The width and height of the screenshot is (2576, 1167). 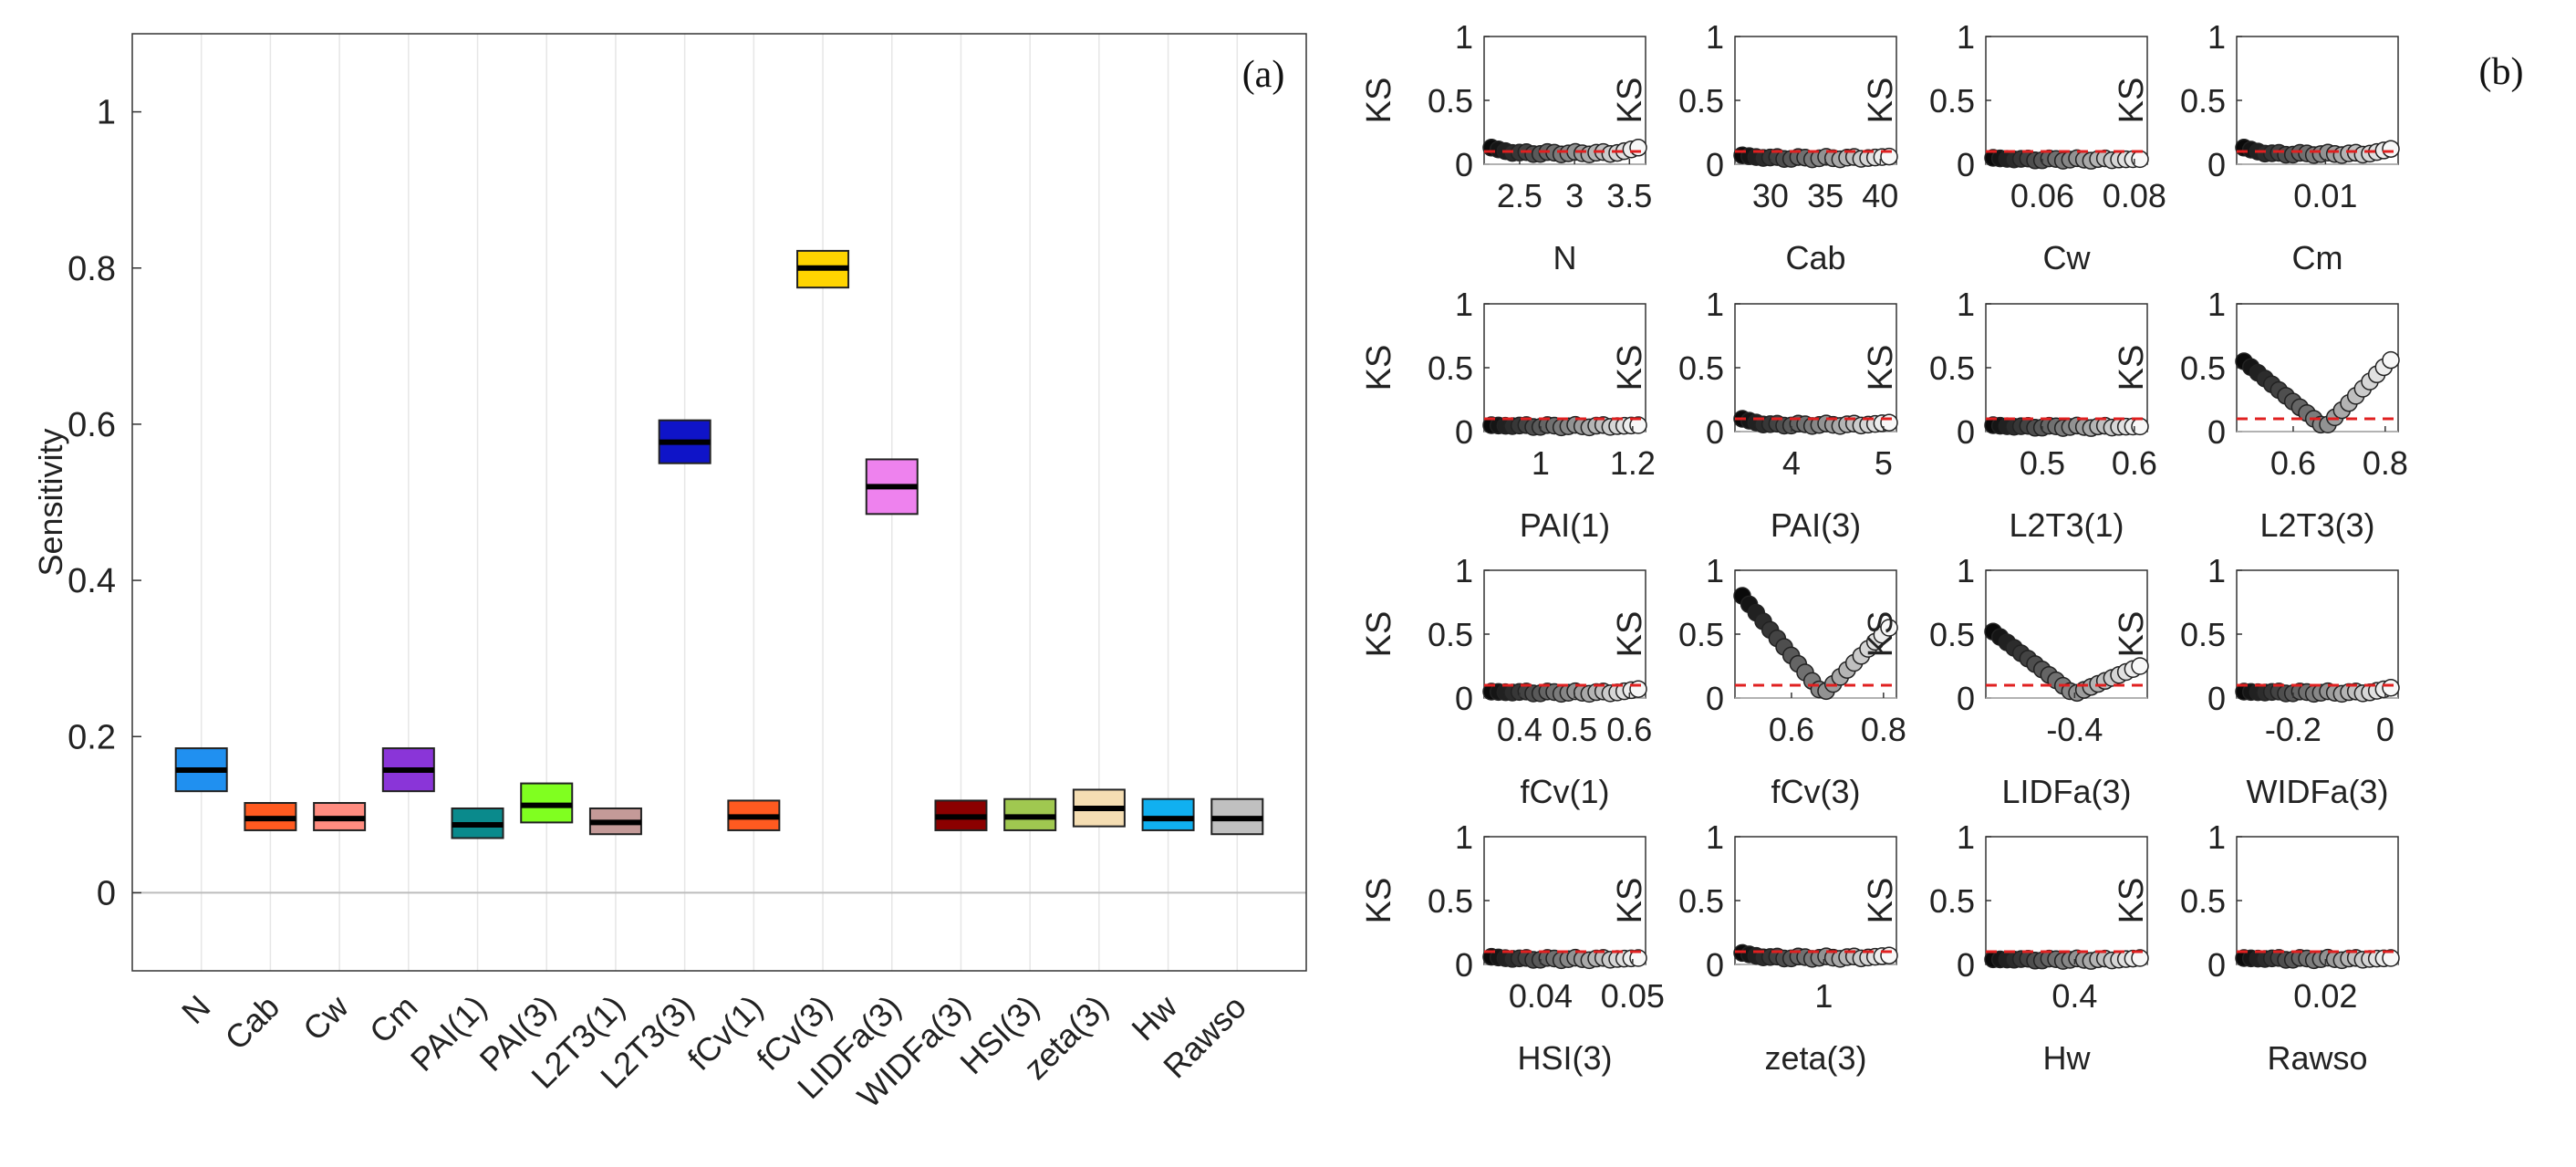 What do you see at coordinates (1816, 525) in the screenshot?
I see `x-axis-label: PAI(3)` at bounding box center [1816, 525].